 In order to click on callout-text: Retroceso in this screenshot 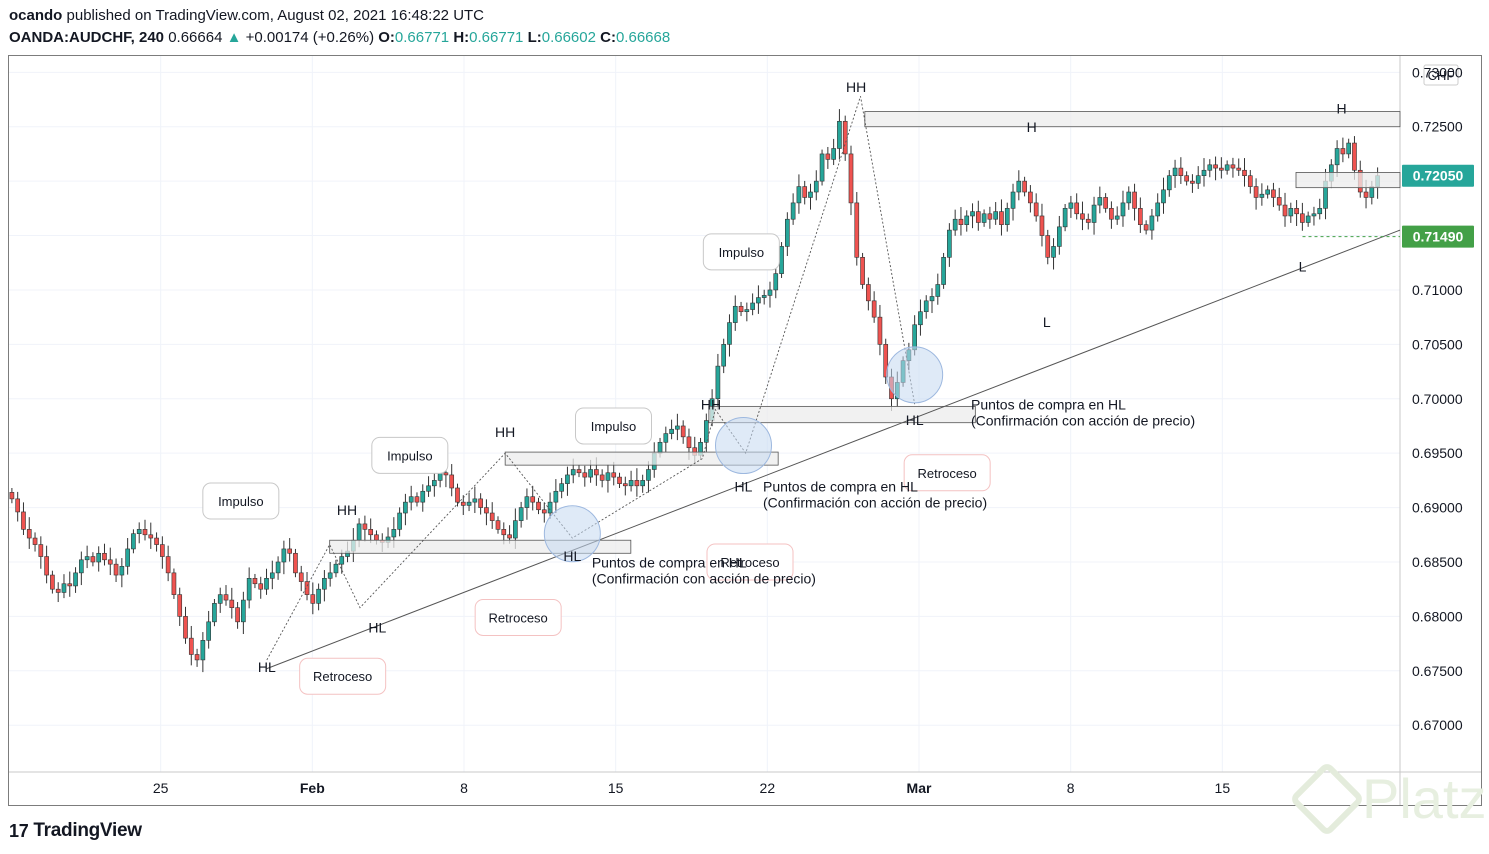, I will do `click(947, 473)`.